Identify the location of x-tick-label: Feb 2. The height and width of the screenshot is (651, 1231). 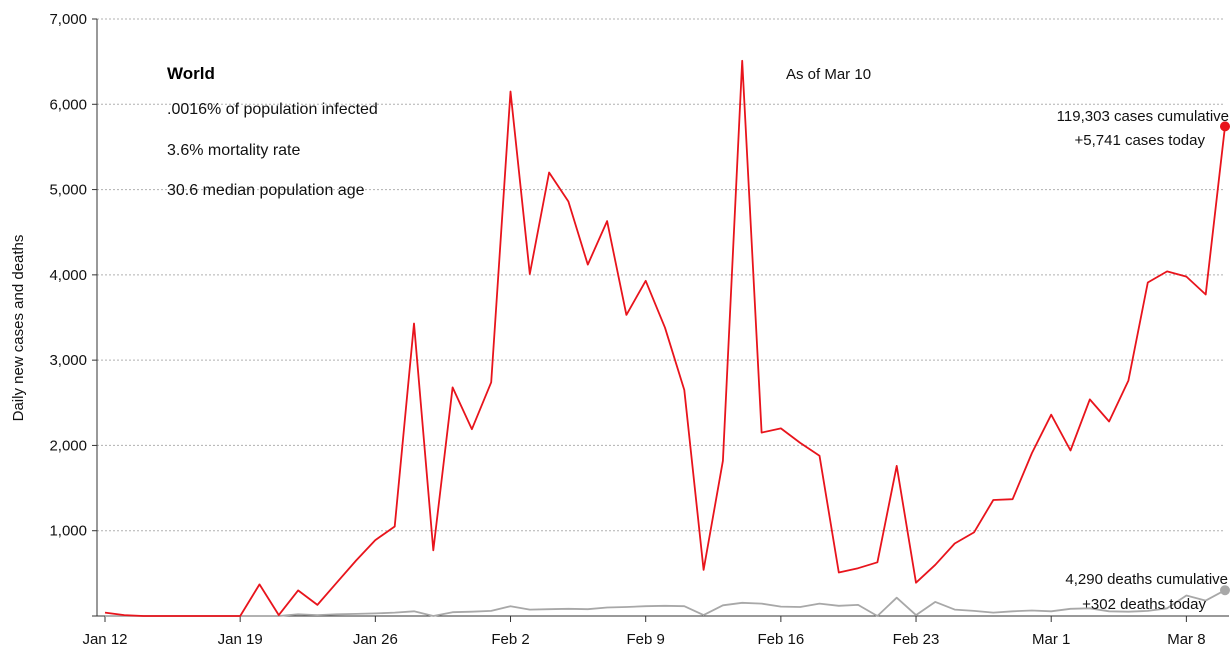
(510, 639).